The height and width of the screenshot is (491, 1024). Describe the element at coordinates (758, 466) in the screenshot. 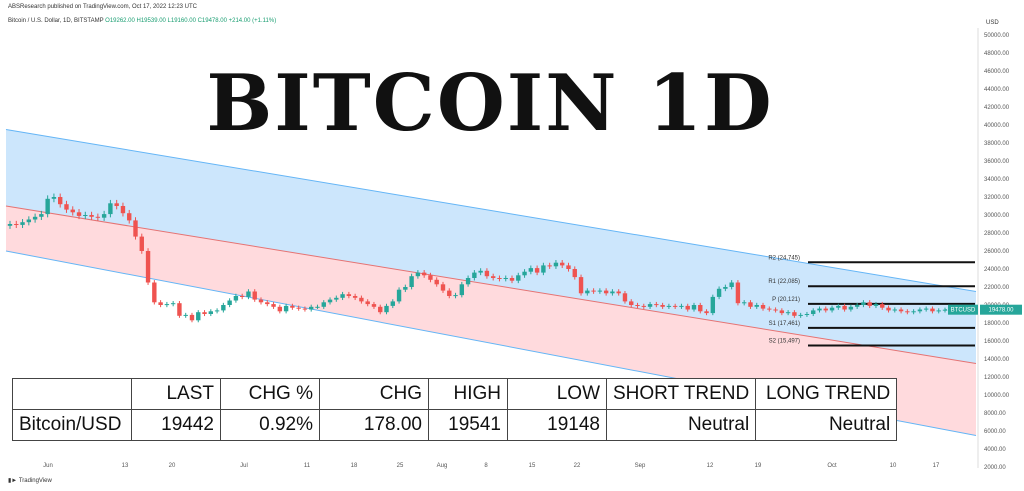

I see `x-tick-label: 19` at that location.